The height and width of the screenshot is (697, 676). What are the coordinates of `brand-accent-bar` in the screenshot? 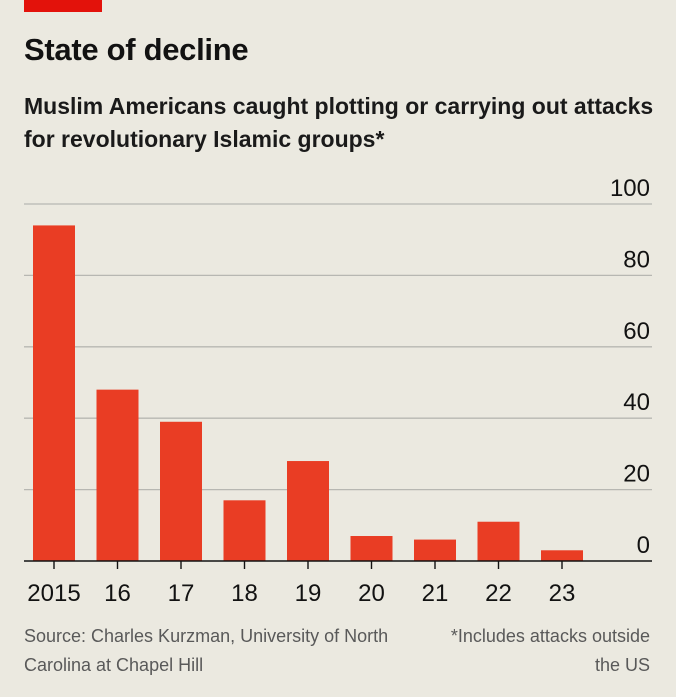 It's located at (63, 6).